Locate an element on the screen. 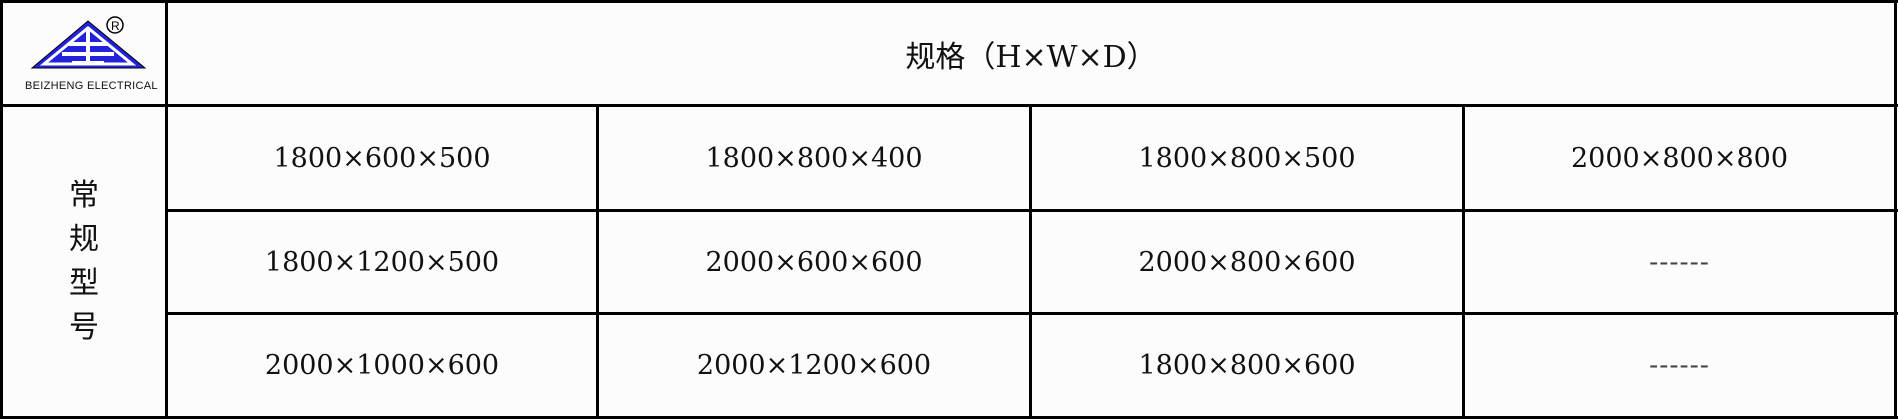 The width and height of the screenshot is (1898, 419). spec-cell: 1800×1200×500 is located at coordinates (382, 262).